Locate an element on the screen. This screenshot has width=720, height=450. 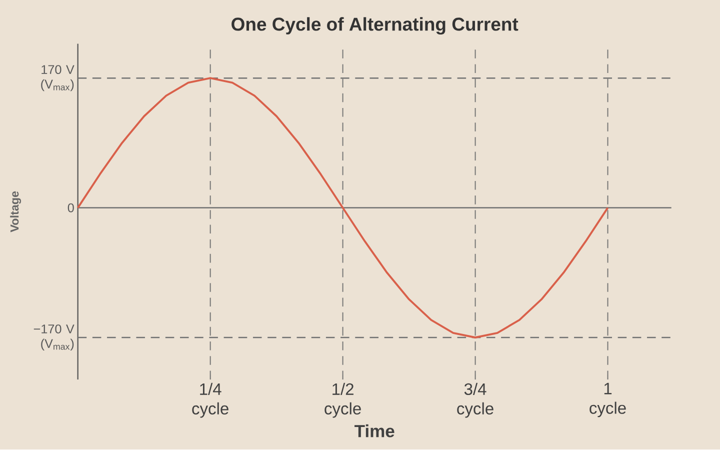
x-tick-label: 1/4 cycle is located at coordinates (210, 400).